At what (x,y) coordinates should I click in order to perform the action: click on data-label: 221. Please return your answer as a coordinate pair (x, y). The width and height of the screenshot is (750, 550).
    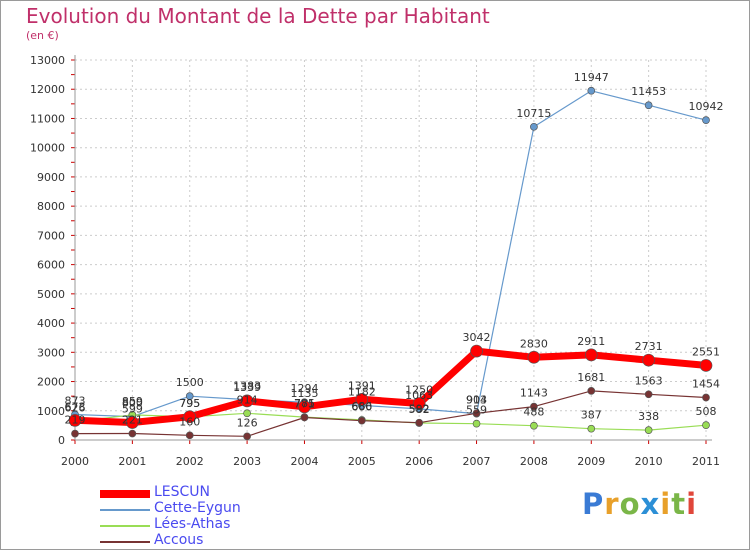
    Looking at the image, I should click on (132, 420).